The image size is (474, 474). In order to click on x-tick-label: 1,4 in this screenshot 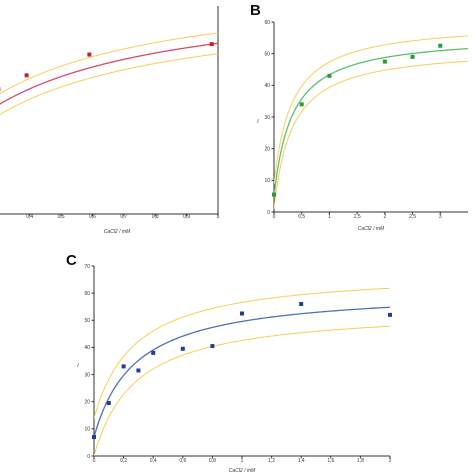, I will do `click(301, 461)`.